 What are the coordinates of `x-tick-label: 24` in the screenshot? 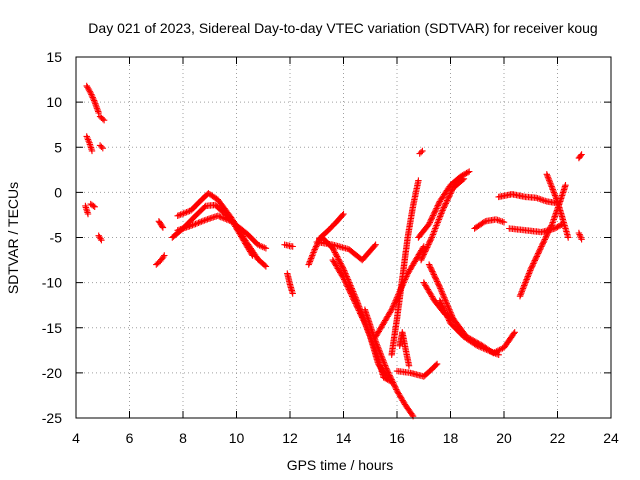 It's located at (611, 438).